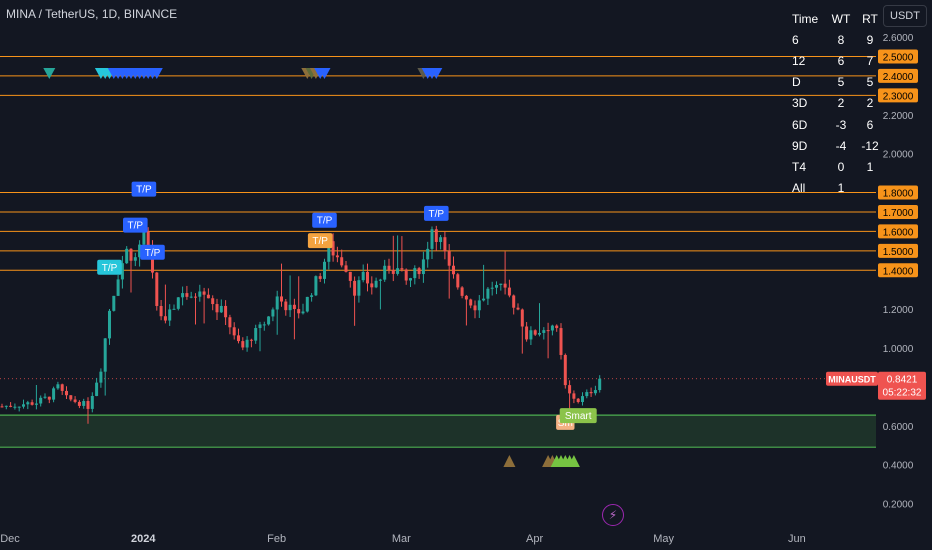 The width and height of the screenshot is (932, 550). I want to click on row-rt: 9, so click(870, 39).